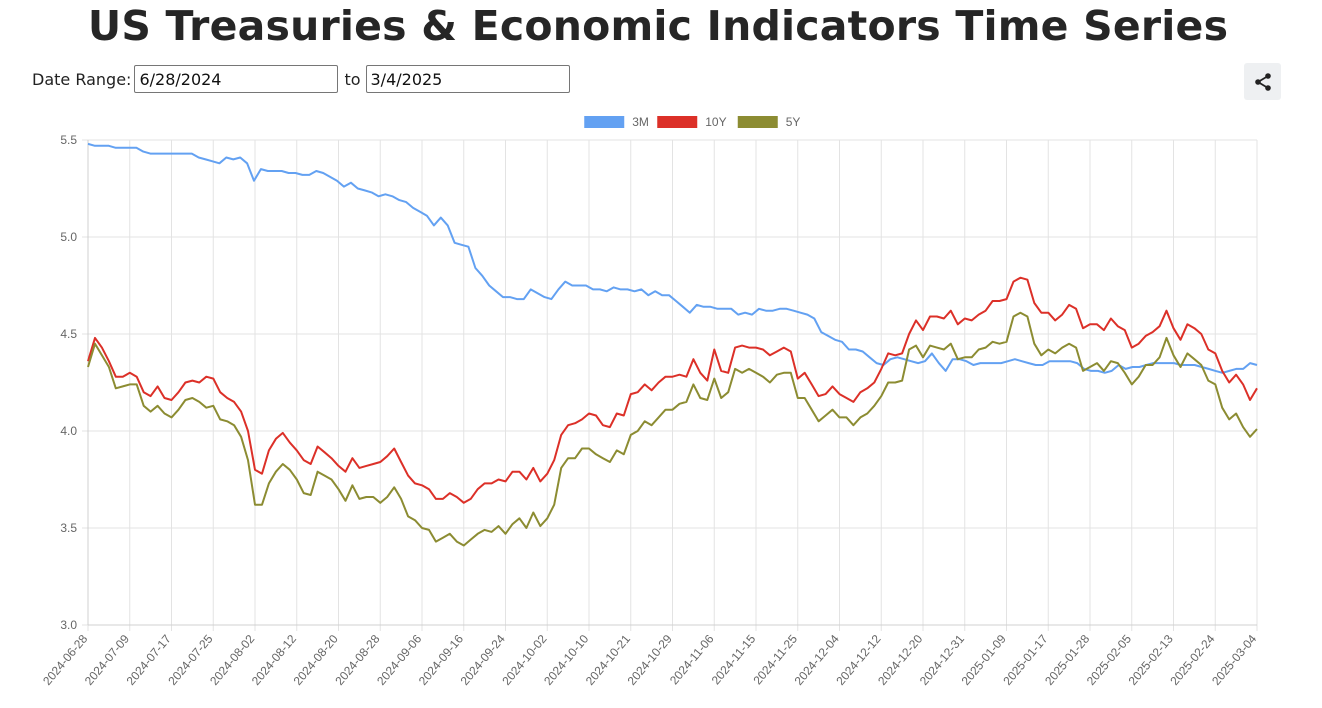 This screenshot has height=708, width=1322. I want to click on share-icon, so click(1262, 81).